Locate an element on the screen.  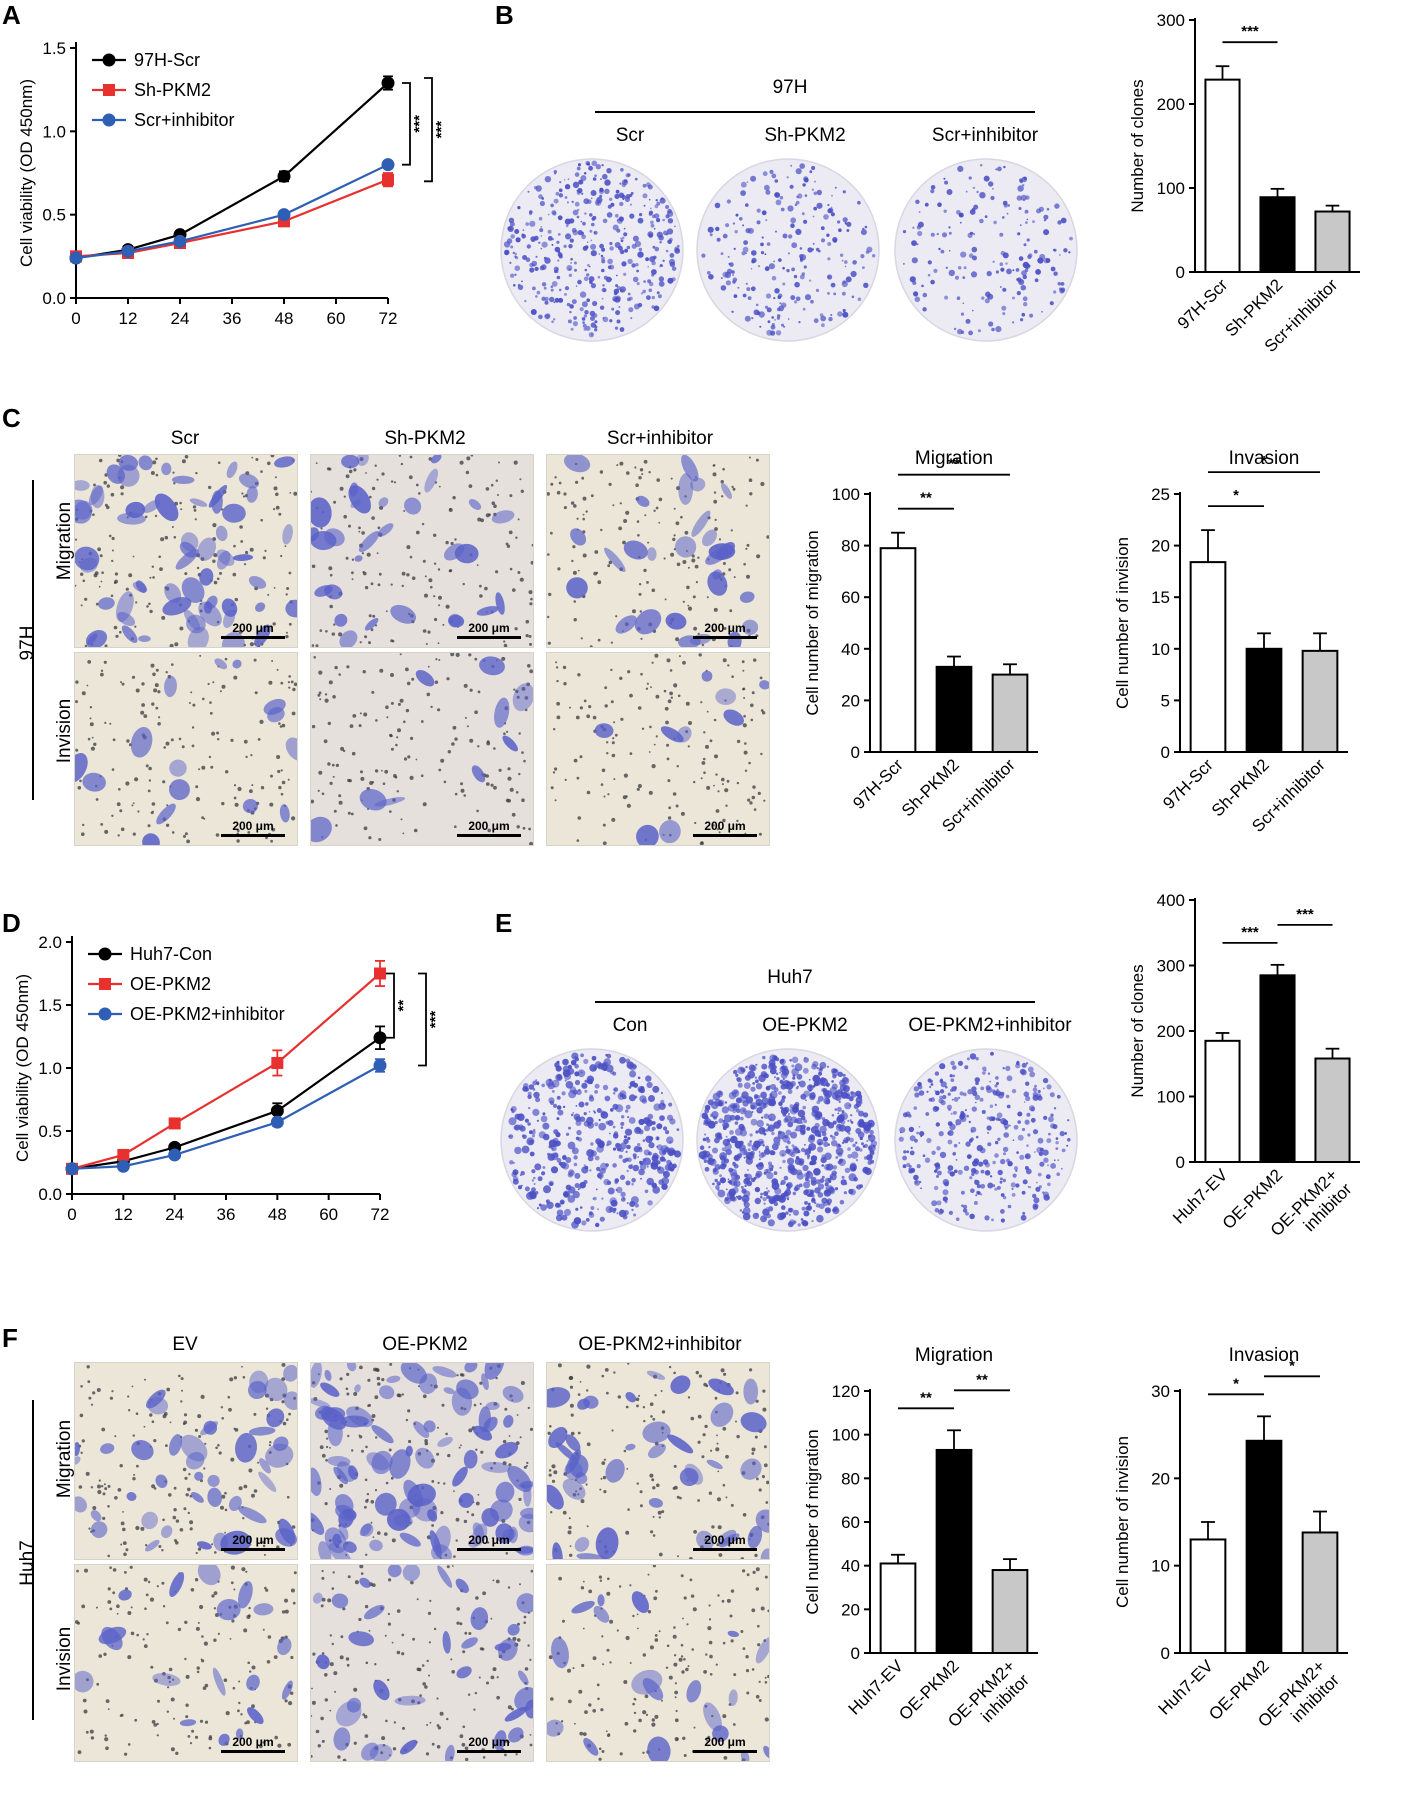
x-tick-label: 12 is located at coordinates (128, 318).